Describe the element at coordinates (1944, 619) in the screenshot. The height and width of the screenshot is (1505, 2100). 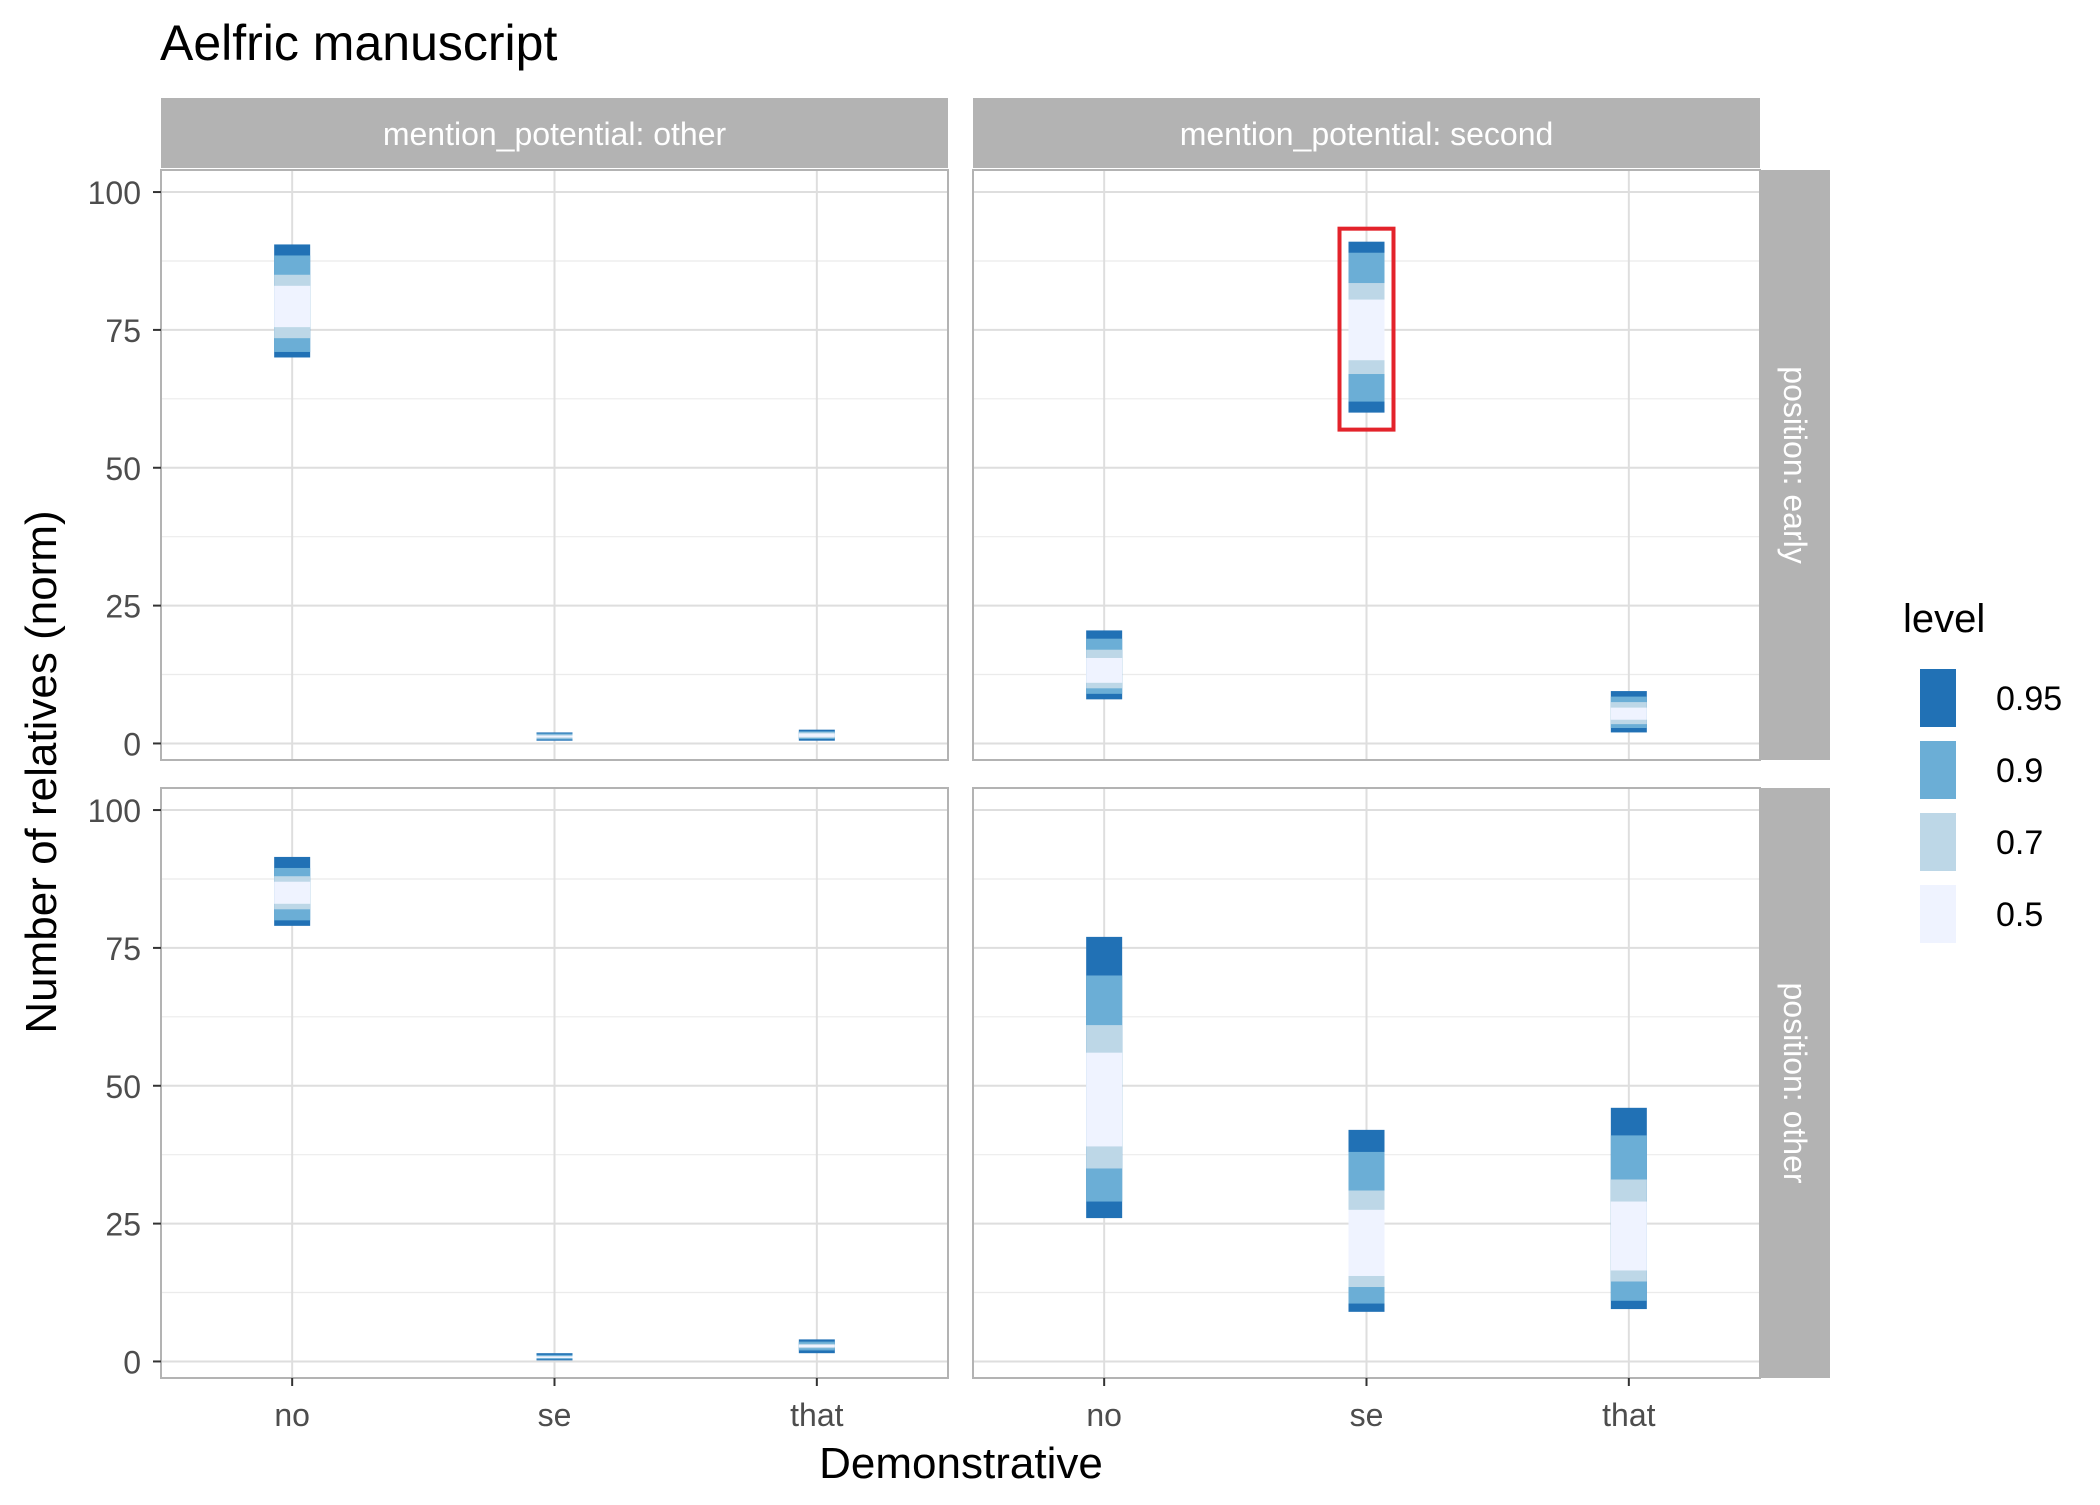
I see `legend-title: level` at that location.